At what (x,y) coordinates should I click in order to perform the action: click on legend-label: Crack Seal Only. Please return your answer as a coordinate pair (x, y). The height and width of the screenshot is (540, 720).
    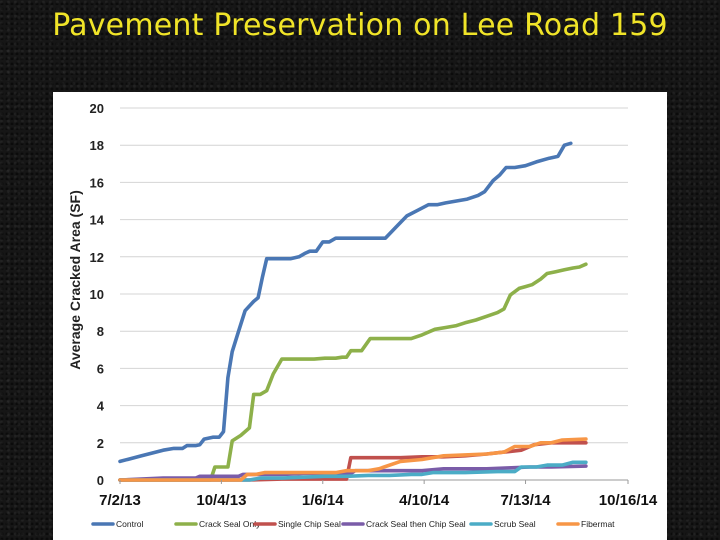
    Looking at the image, I should click on (230, 524).